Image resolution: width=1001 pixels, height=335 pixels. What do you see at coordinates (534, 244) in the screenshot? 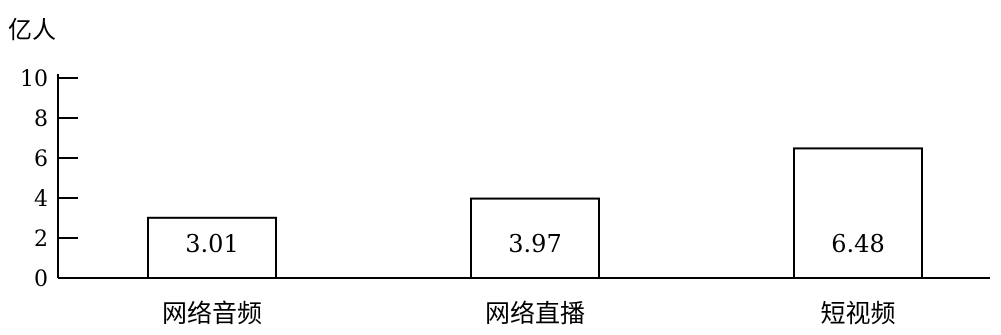
I see `bar-data-label: 3.97` at bounding box center [534, 244].